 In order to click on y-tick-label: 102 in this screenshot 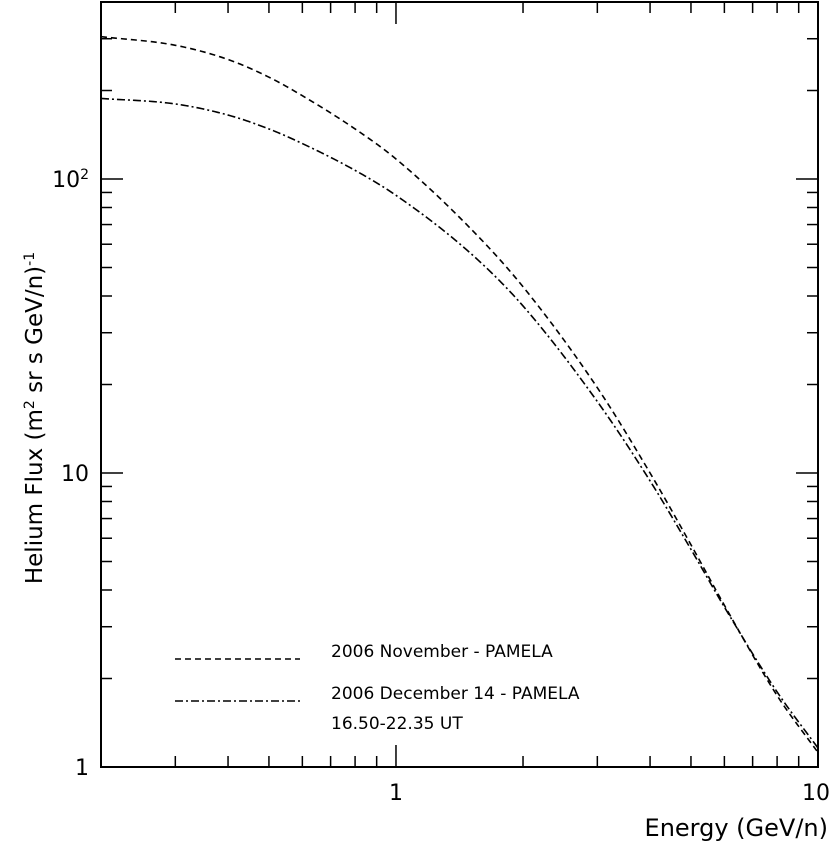, I will do `click(70, 180)`.